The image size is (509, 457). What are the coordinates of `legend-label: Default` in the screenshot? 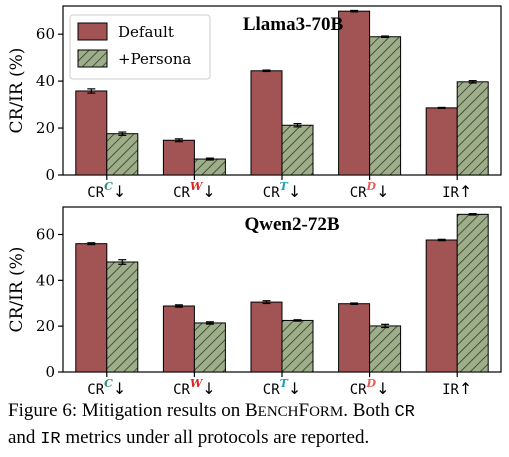 It's located at (146, 32).